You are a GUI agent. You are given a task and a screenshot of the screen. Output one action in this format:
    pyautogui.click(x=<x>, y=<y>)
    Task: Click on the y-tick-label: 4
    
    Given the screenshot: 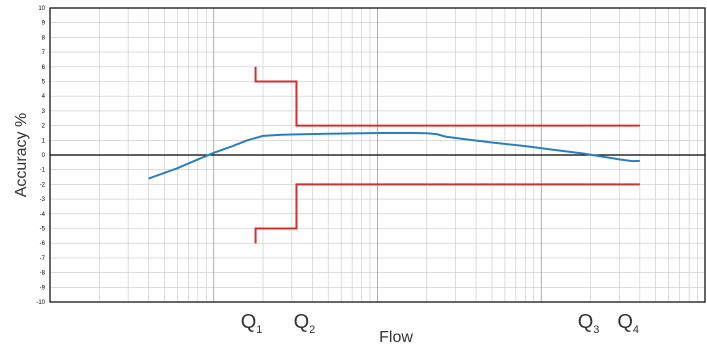 What is the action you would take?
    pyautogui.click(x=44, y=97)
    